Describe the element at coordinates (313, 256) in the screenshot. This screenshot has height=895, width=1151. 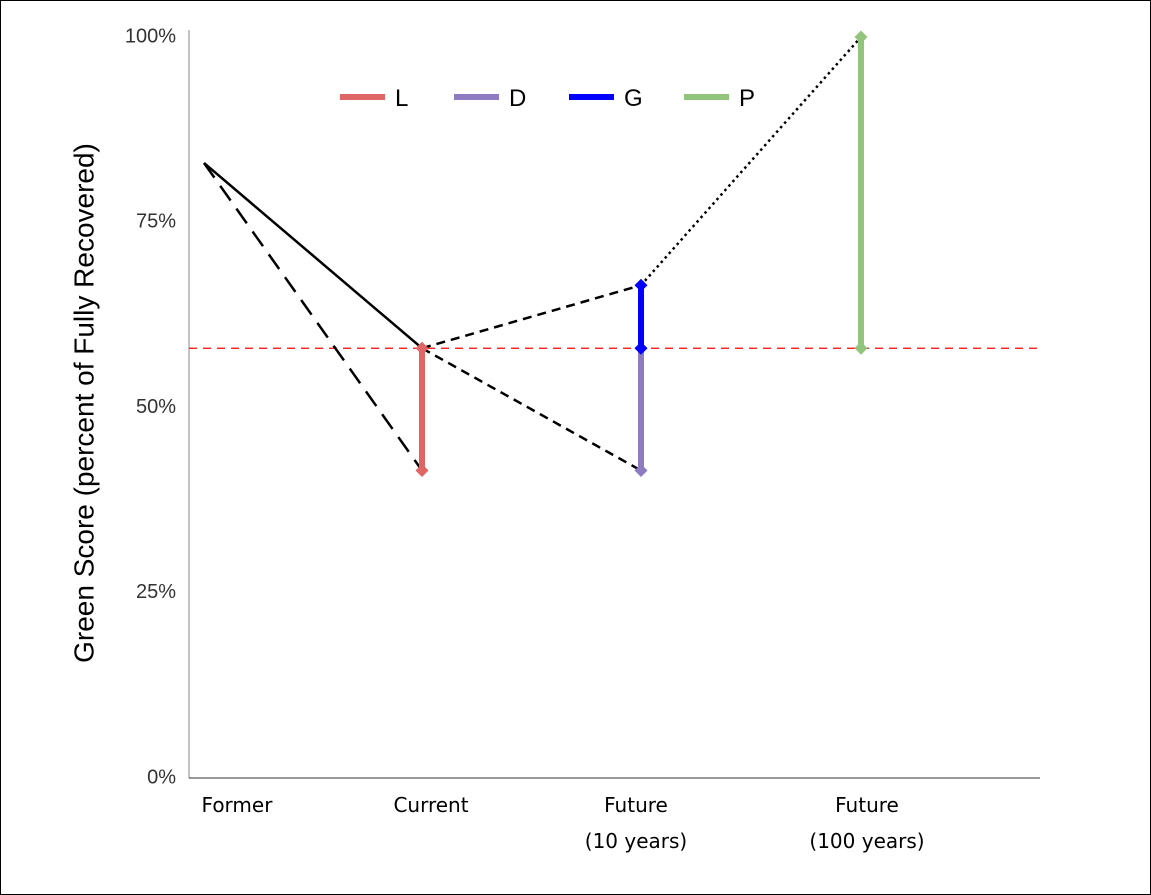
I see `trajectory-line-solid` at that location.